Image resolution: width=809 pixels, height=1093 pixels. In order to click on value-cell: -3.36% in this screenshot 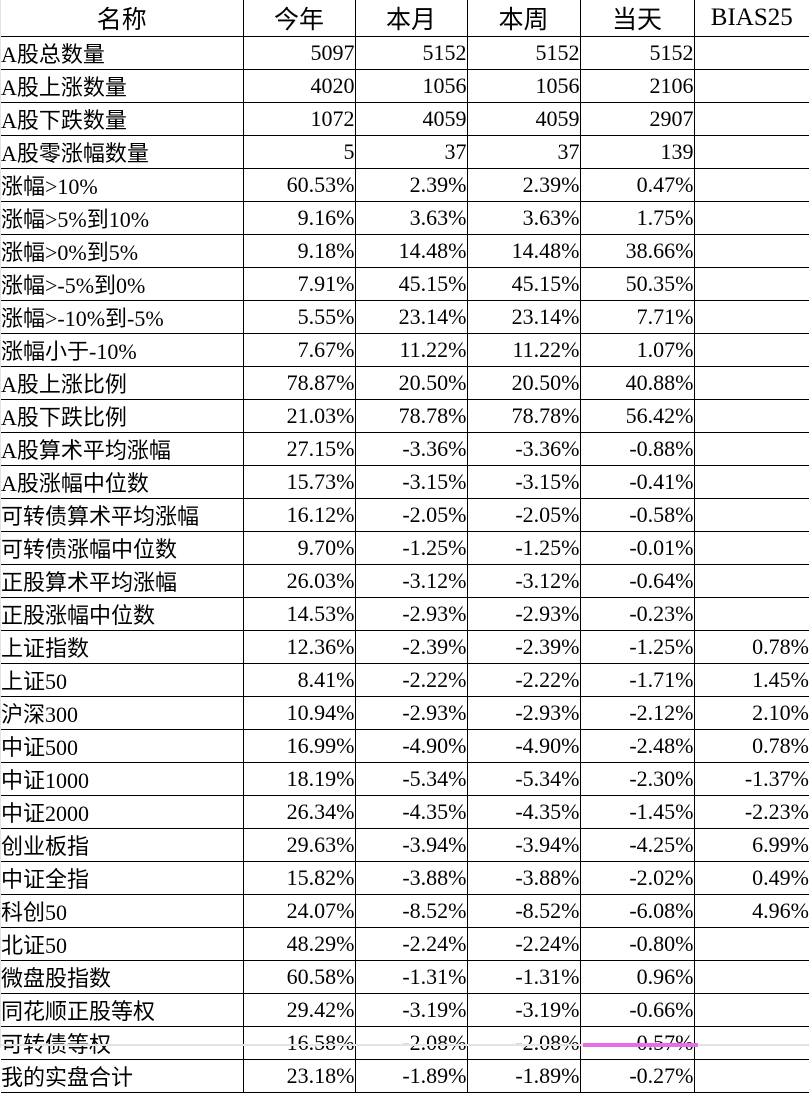, I will do `click(524, 449)`.